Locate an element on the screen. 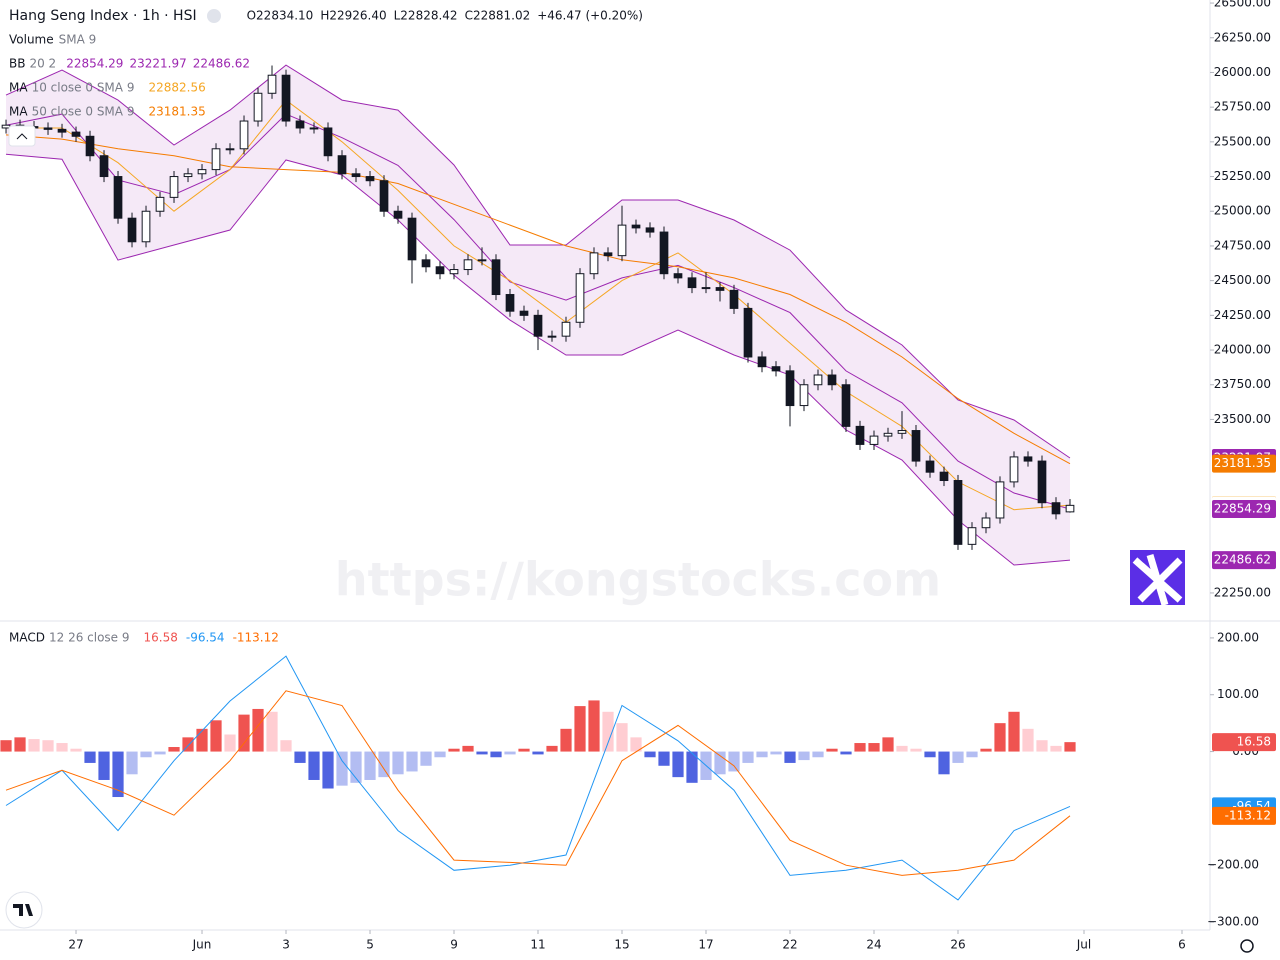 This screenshot has width=1280, height=960. legend-text: SMA 9 is located at coordinates (78, 40).